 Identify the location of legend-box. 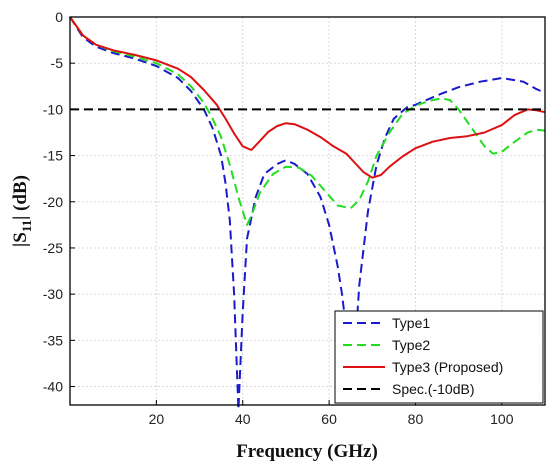
(439, 357).